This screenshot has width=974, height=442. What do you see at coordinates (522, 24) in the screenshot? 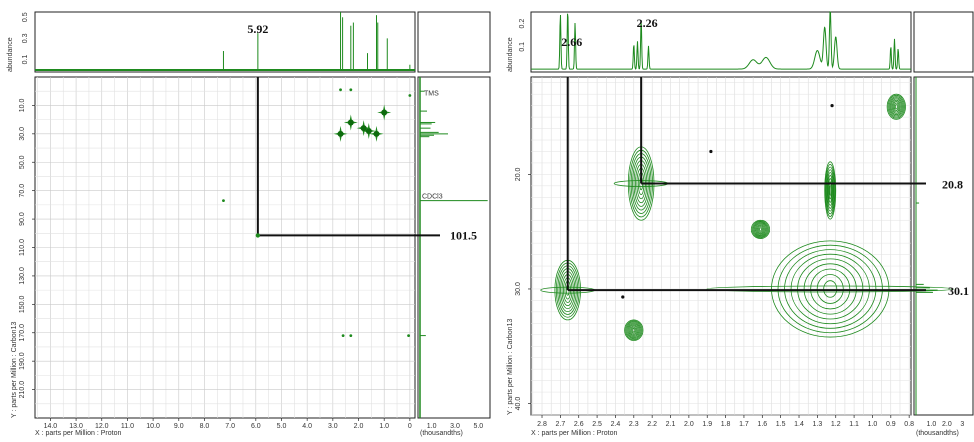
I see `right-top-tick-label: 0.2` at bounding box center [522, 24].